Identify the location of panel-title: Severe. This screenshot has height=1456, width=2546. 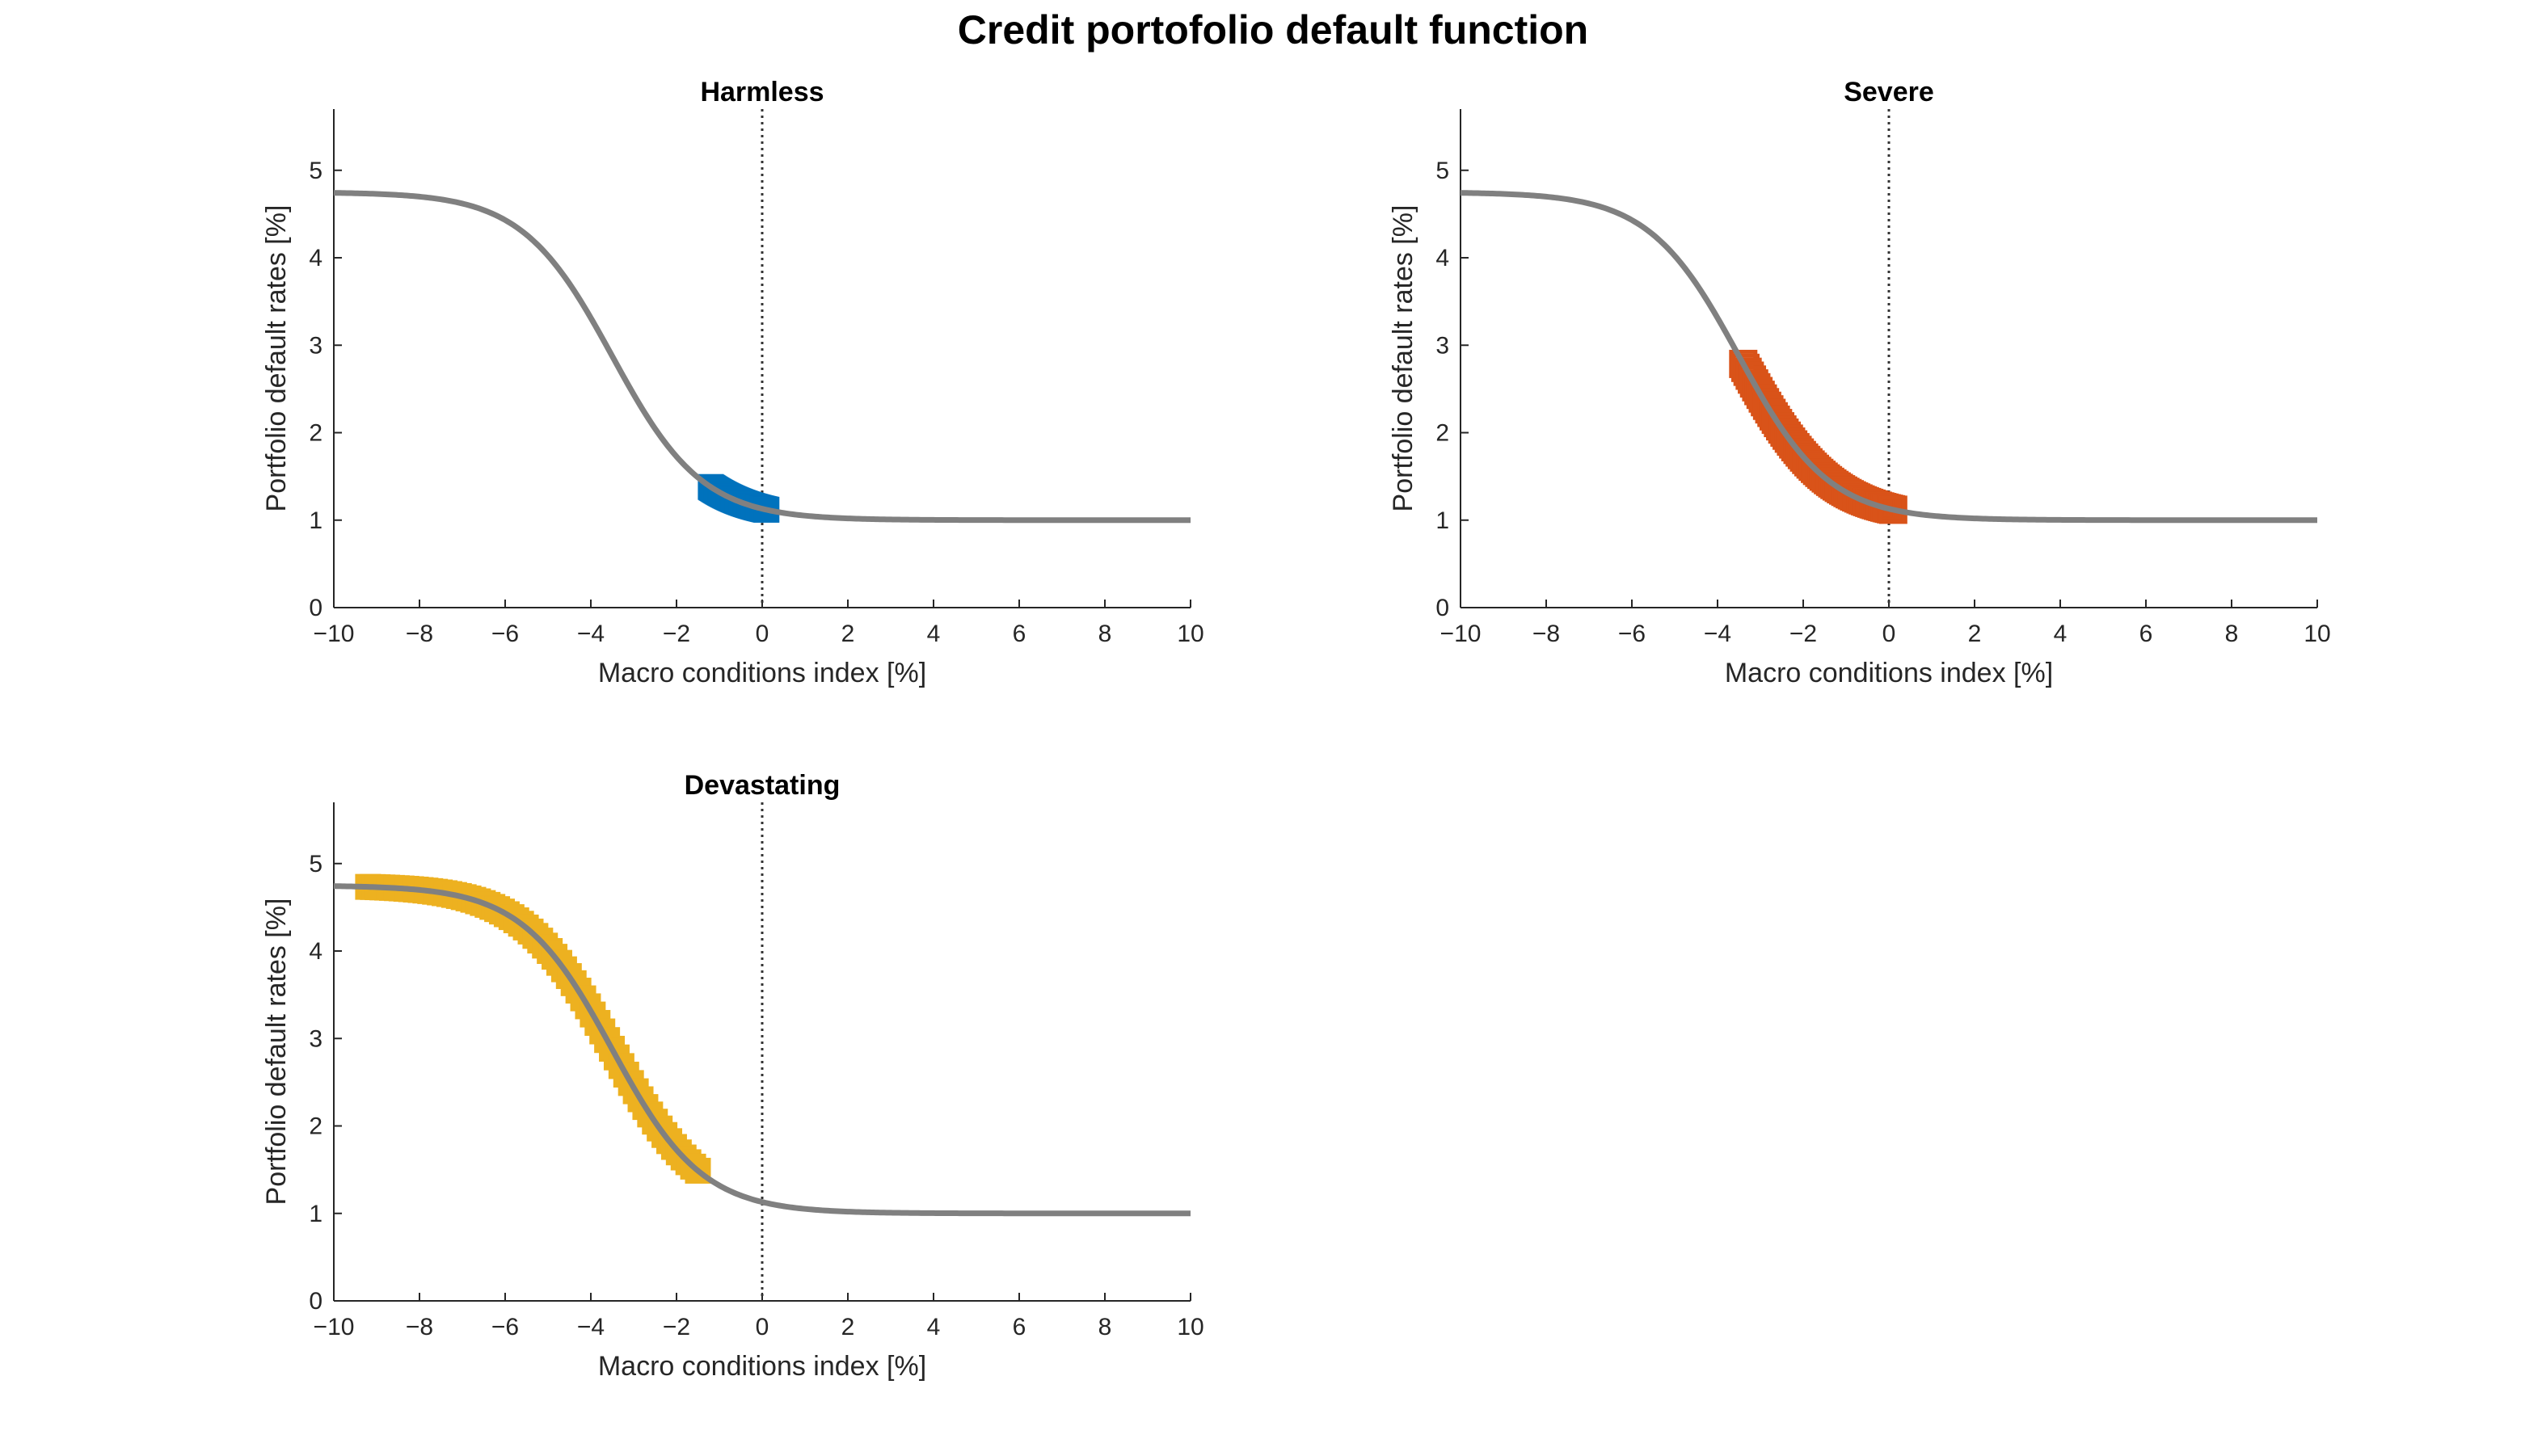
(1889, 92).